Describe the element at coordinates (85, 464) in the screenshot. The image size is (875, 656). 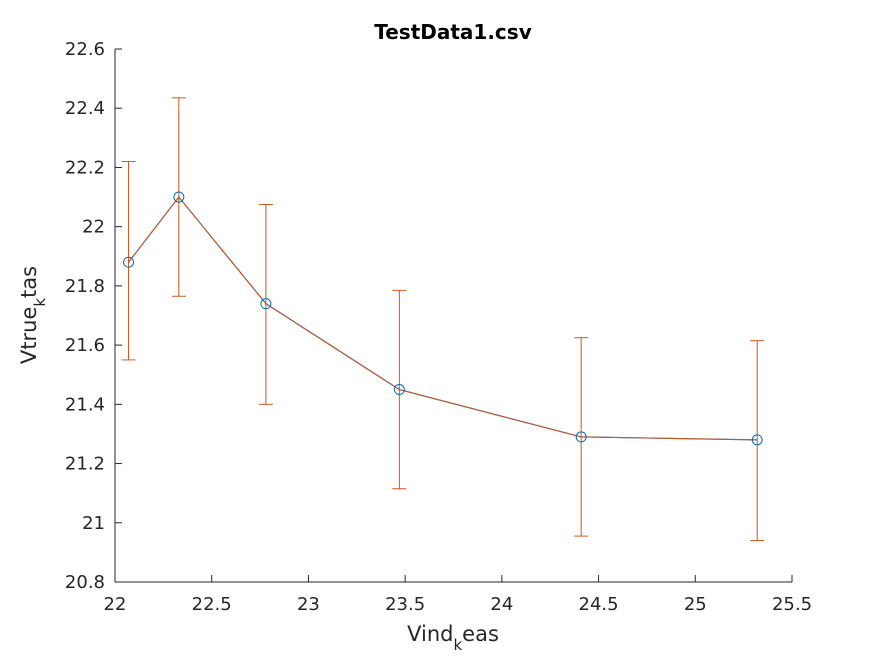
I see `y-tick-label: 21.2` at that location.